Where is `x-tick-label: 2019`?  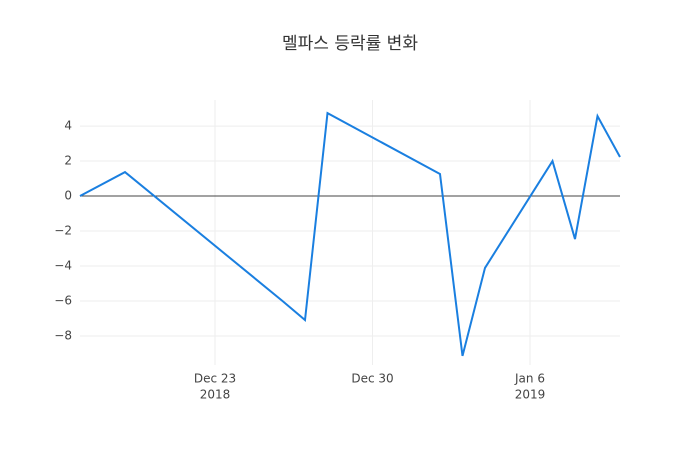 x-tick-label: 2019 is located at coordinates (530, 395).